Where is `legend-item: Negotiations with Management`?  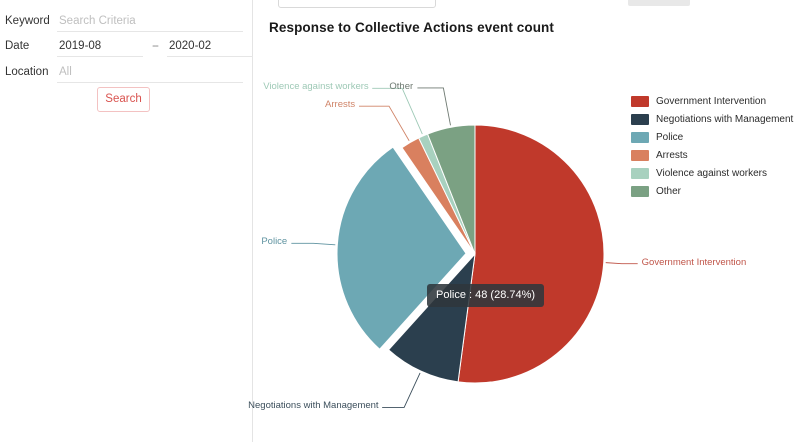 legend-item: Negotiations with Management is located at coordinates (715, 119).